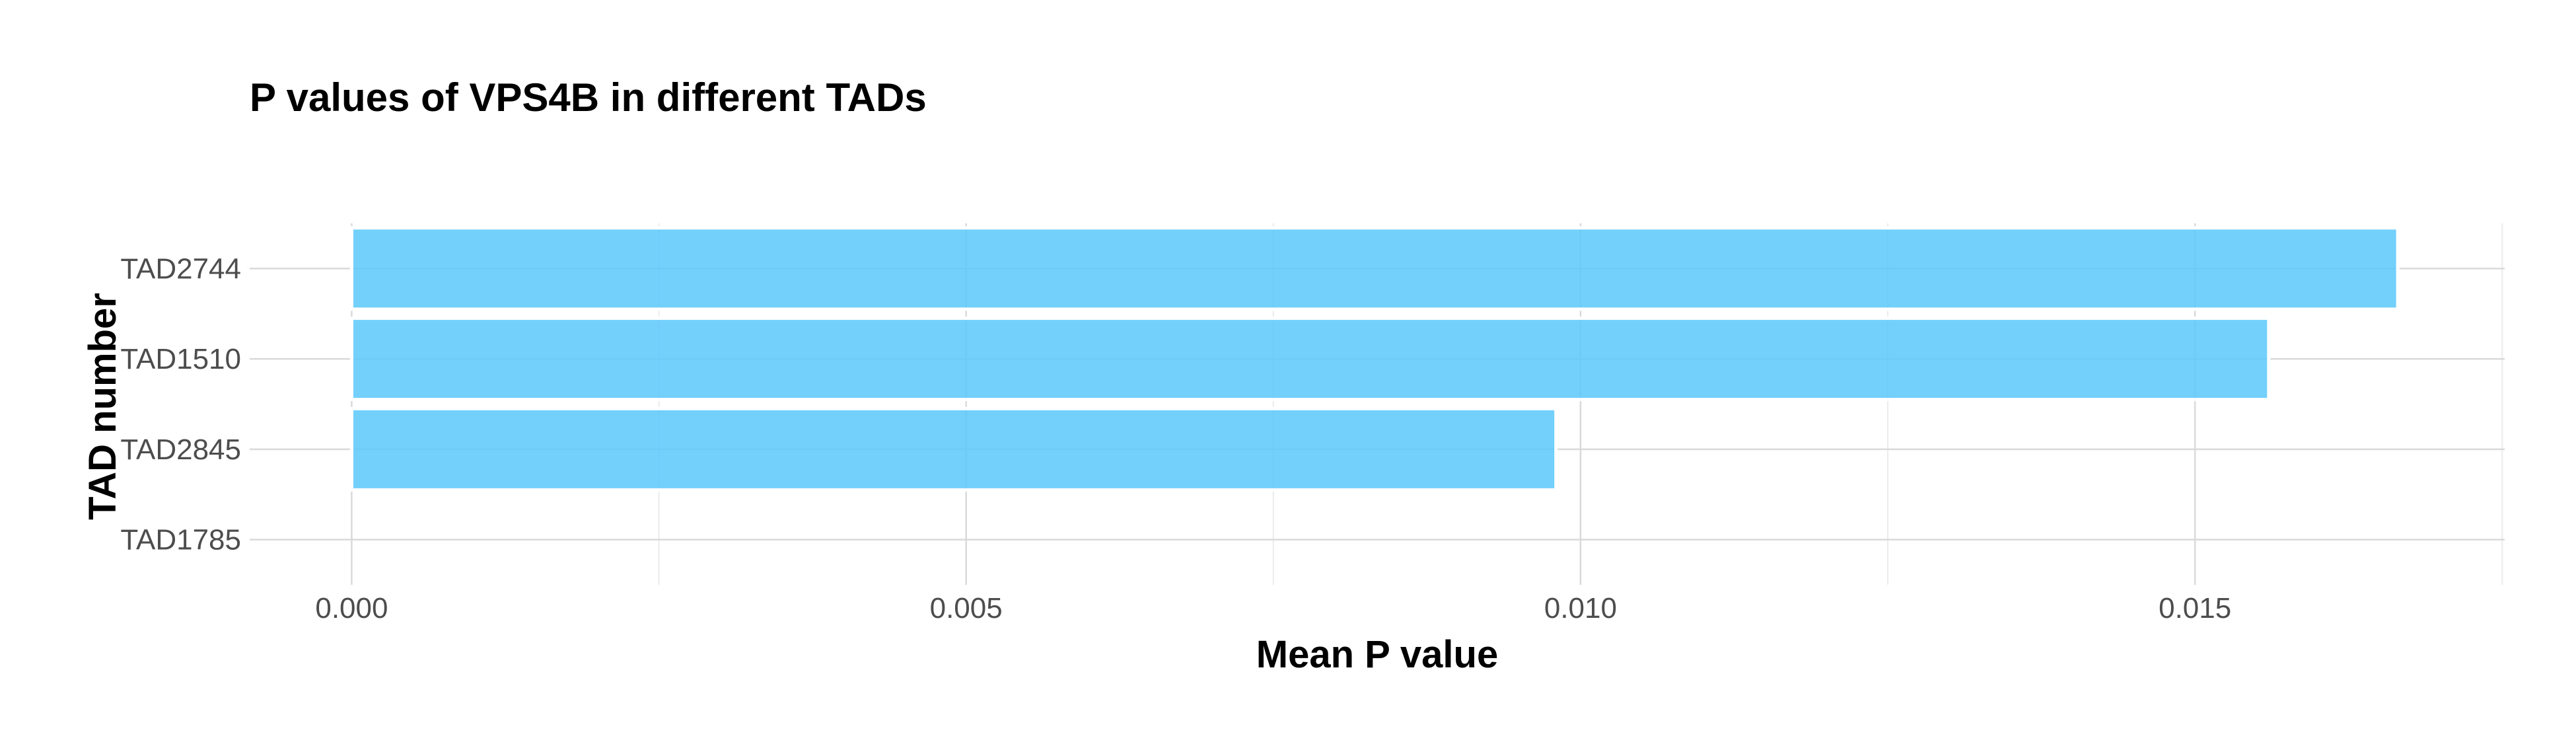  I want to click on y-tick-label: TAD1510, so click(180, 359).